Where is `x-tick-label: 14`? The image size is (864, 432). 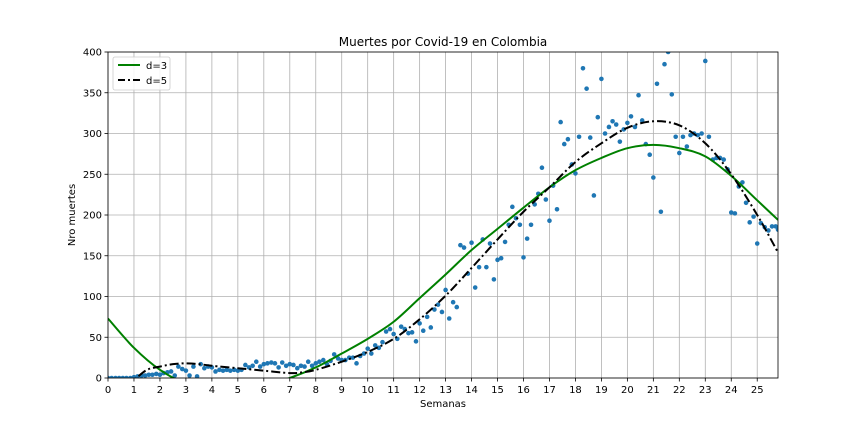 x-tick-label: 14 is located at coordinates (471, 390).